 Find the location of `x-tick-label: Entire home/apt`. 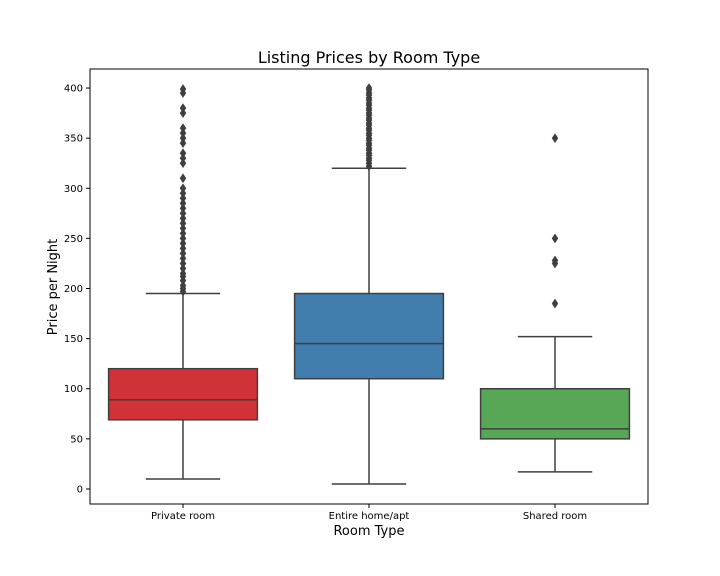

x-tick-label: Entire home/apt is located at coordinates (369, 516).